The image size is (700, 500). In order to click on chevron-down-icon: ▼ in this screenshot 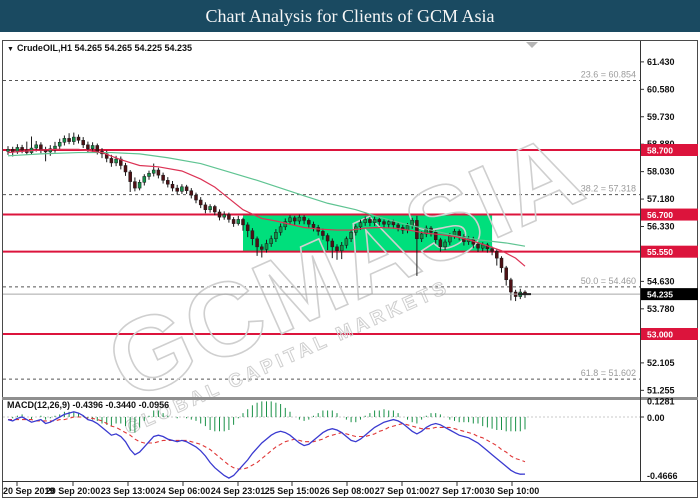, I will do `click(10, 49)`.